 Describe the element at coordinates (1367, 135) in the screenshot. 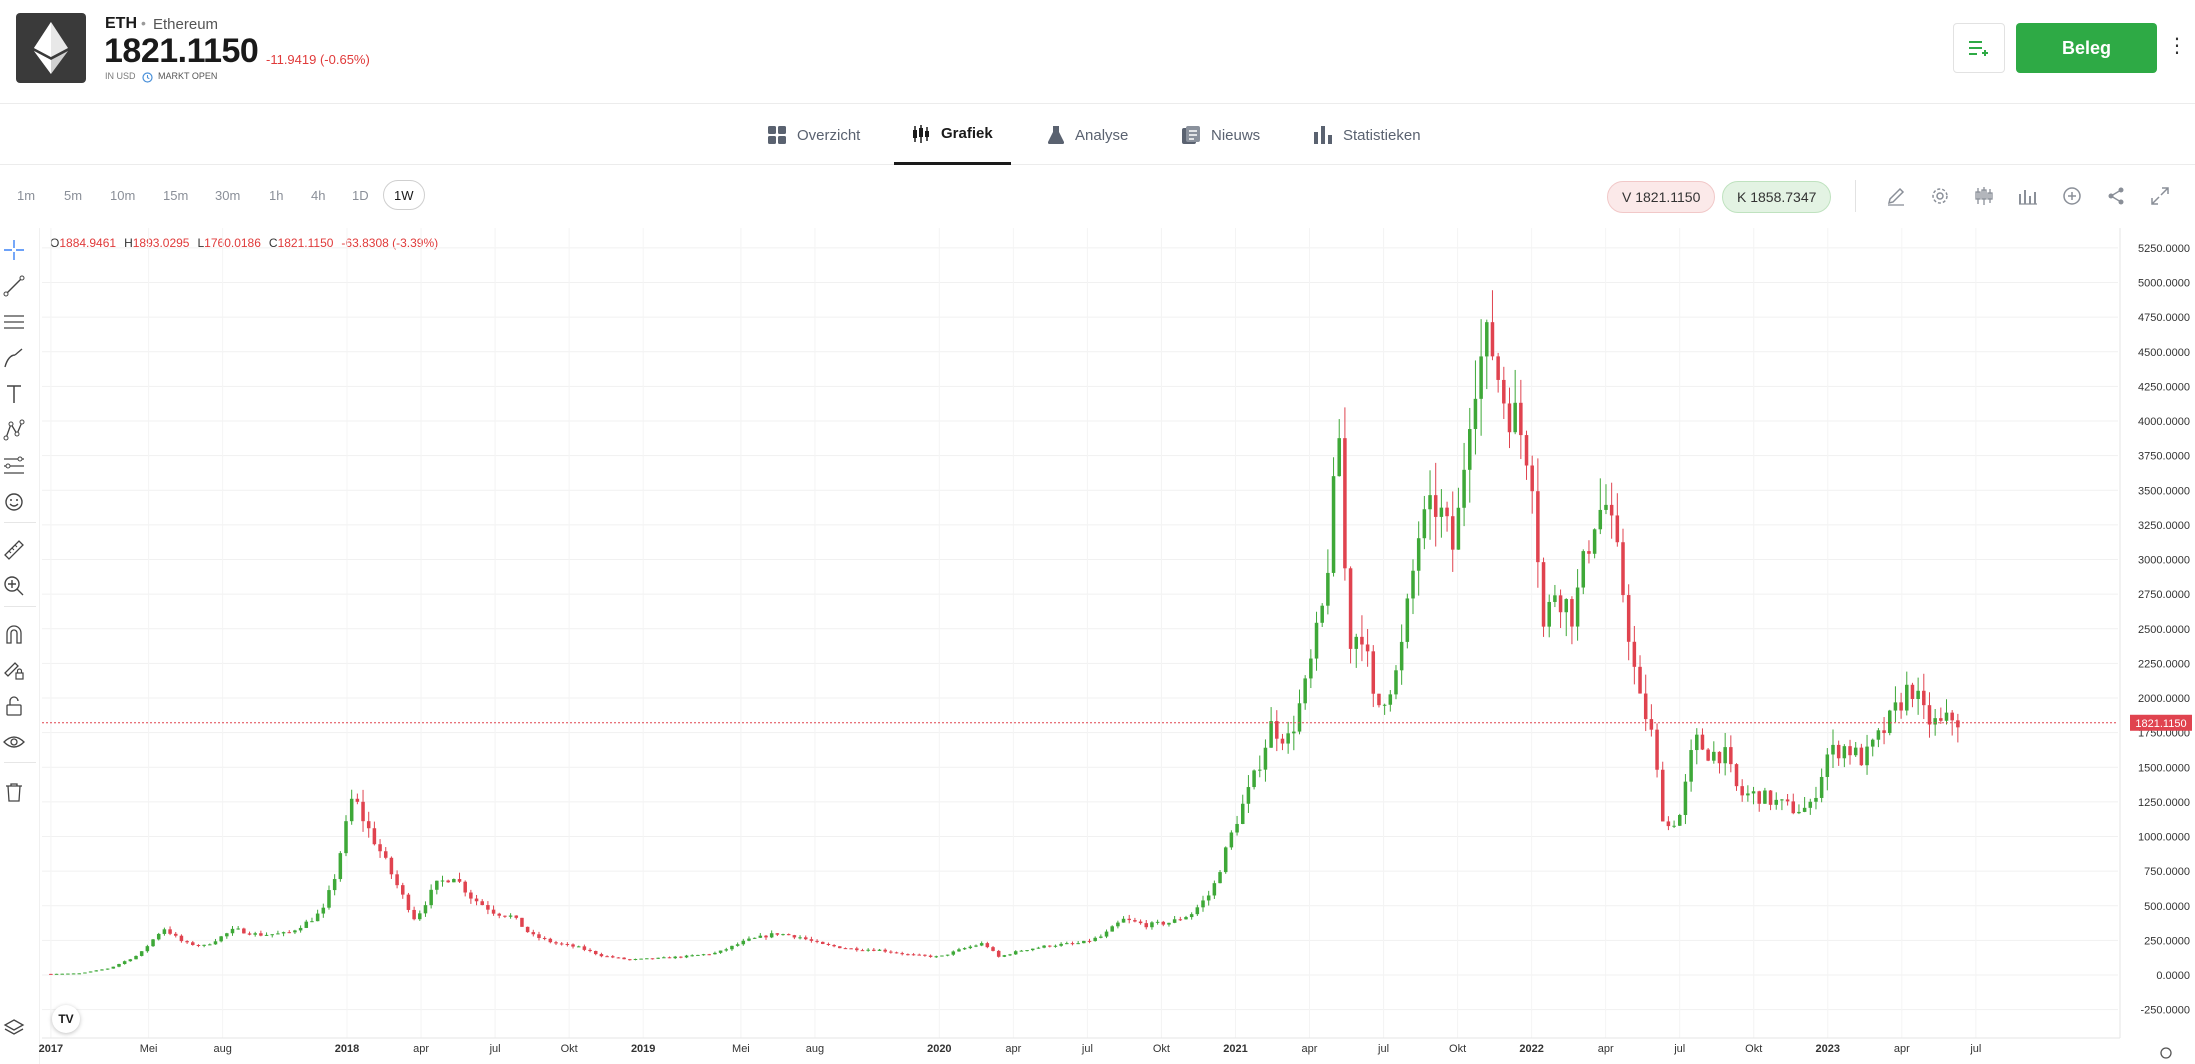

I see `tab-statistieken: Statistieken` at that location.